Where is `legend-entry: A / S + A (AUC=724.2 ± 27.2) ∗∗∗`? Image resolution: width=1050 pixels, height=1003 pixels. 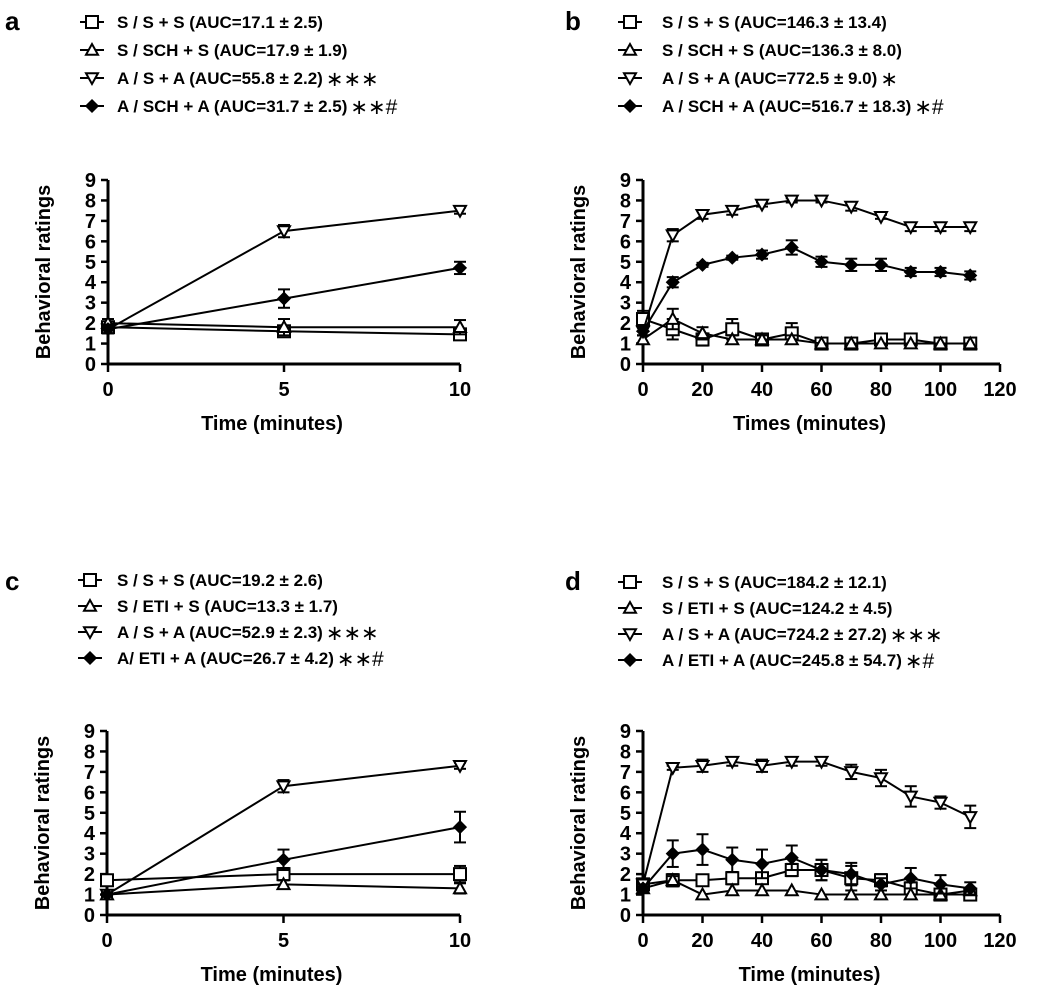
legend-entry: A / S + A (AUC=724.2 ± 27.2) ∗∗∗ is located at coordinates (780, 635).